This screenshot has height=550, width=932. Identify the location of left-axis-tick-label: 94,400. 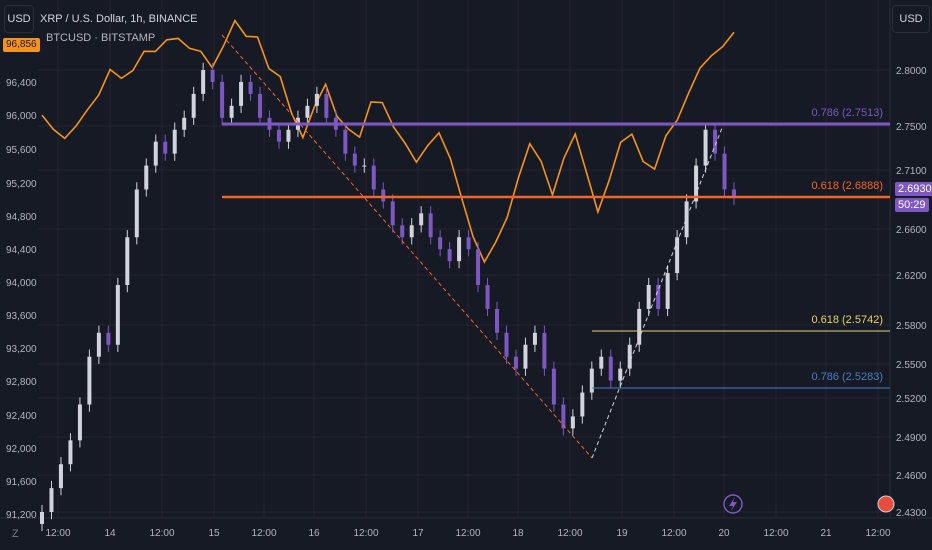
(21, 250).